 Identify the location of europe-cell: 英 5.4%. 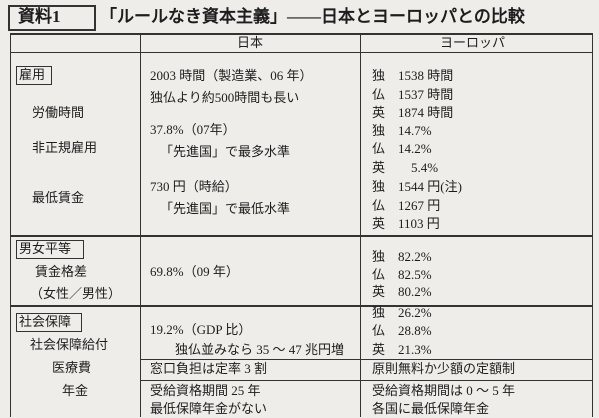
(405, 167).